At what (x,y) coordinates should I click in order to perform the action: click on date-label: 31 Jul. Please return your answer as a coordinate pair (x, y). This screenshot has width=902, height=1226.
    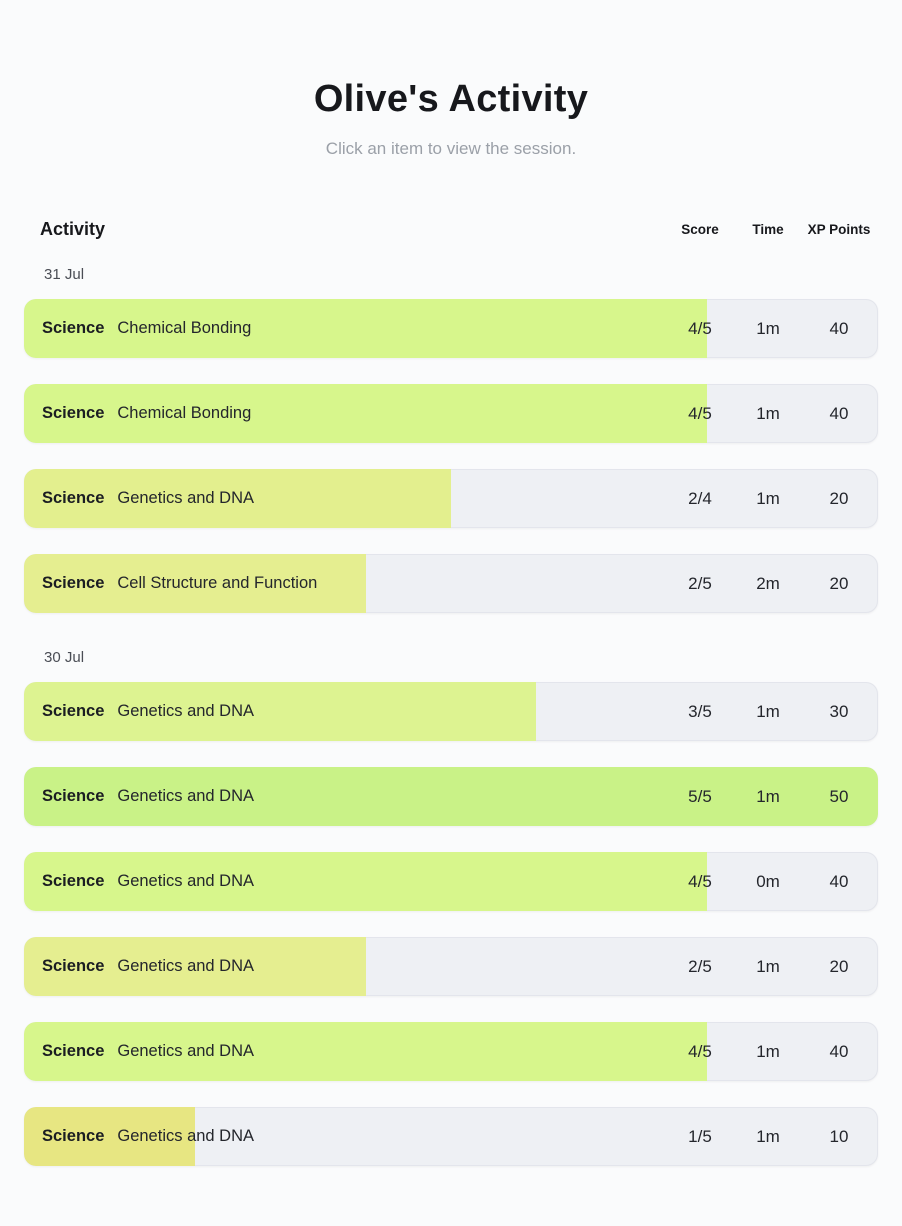
    Looking at the image, I should click on (64, 274).